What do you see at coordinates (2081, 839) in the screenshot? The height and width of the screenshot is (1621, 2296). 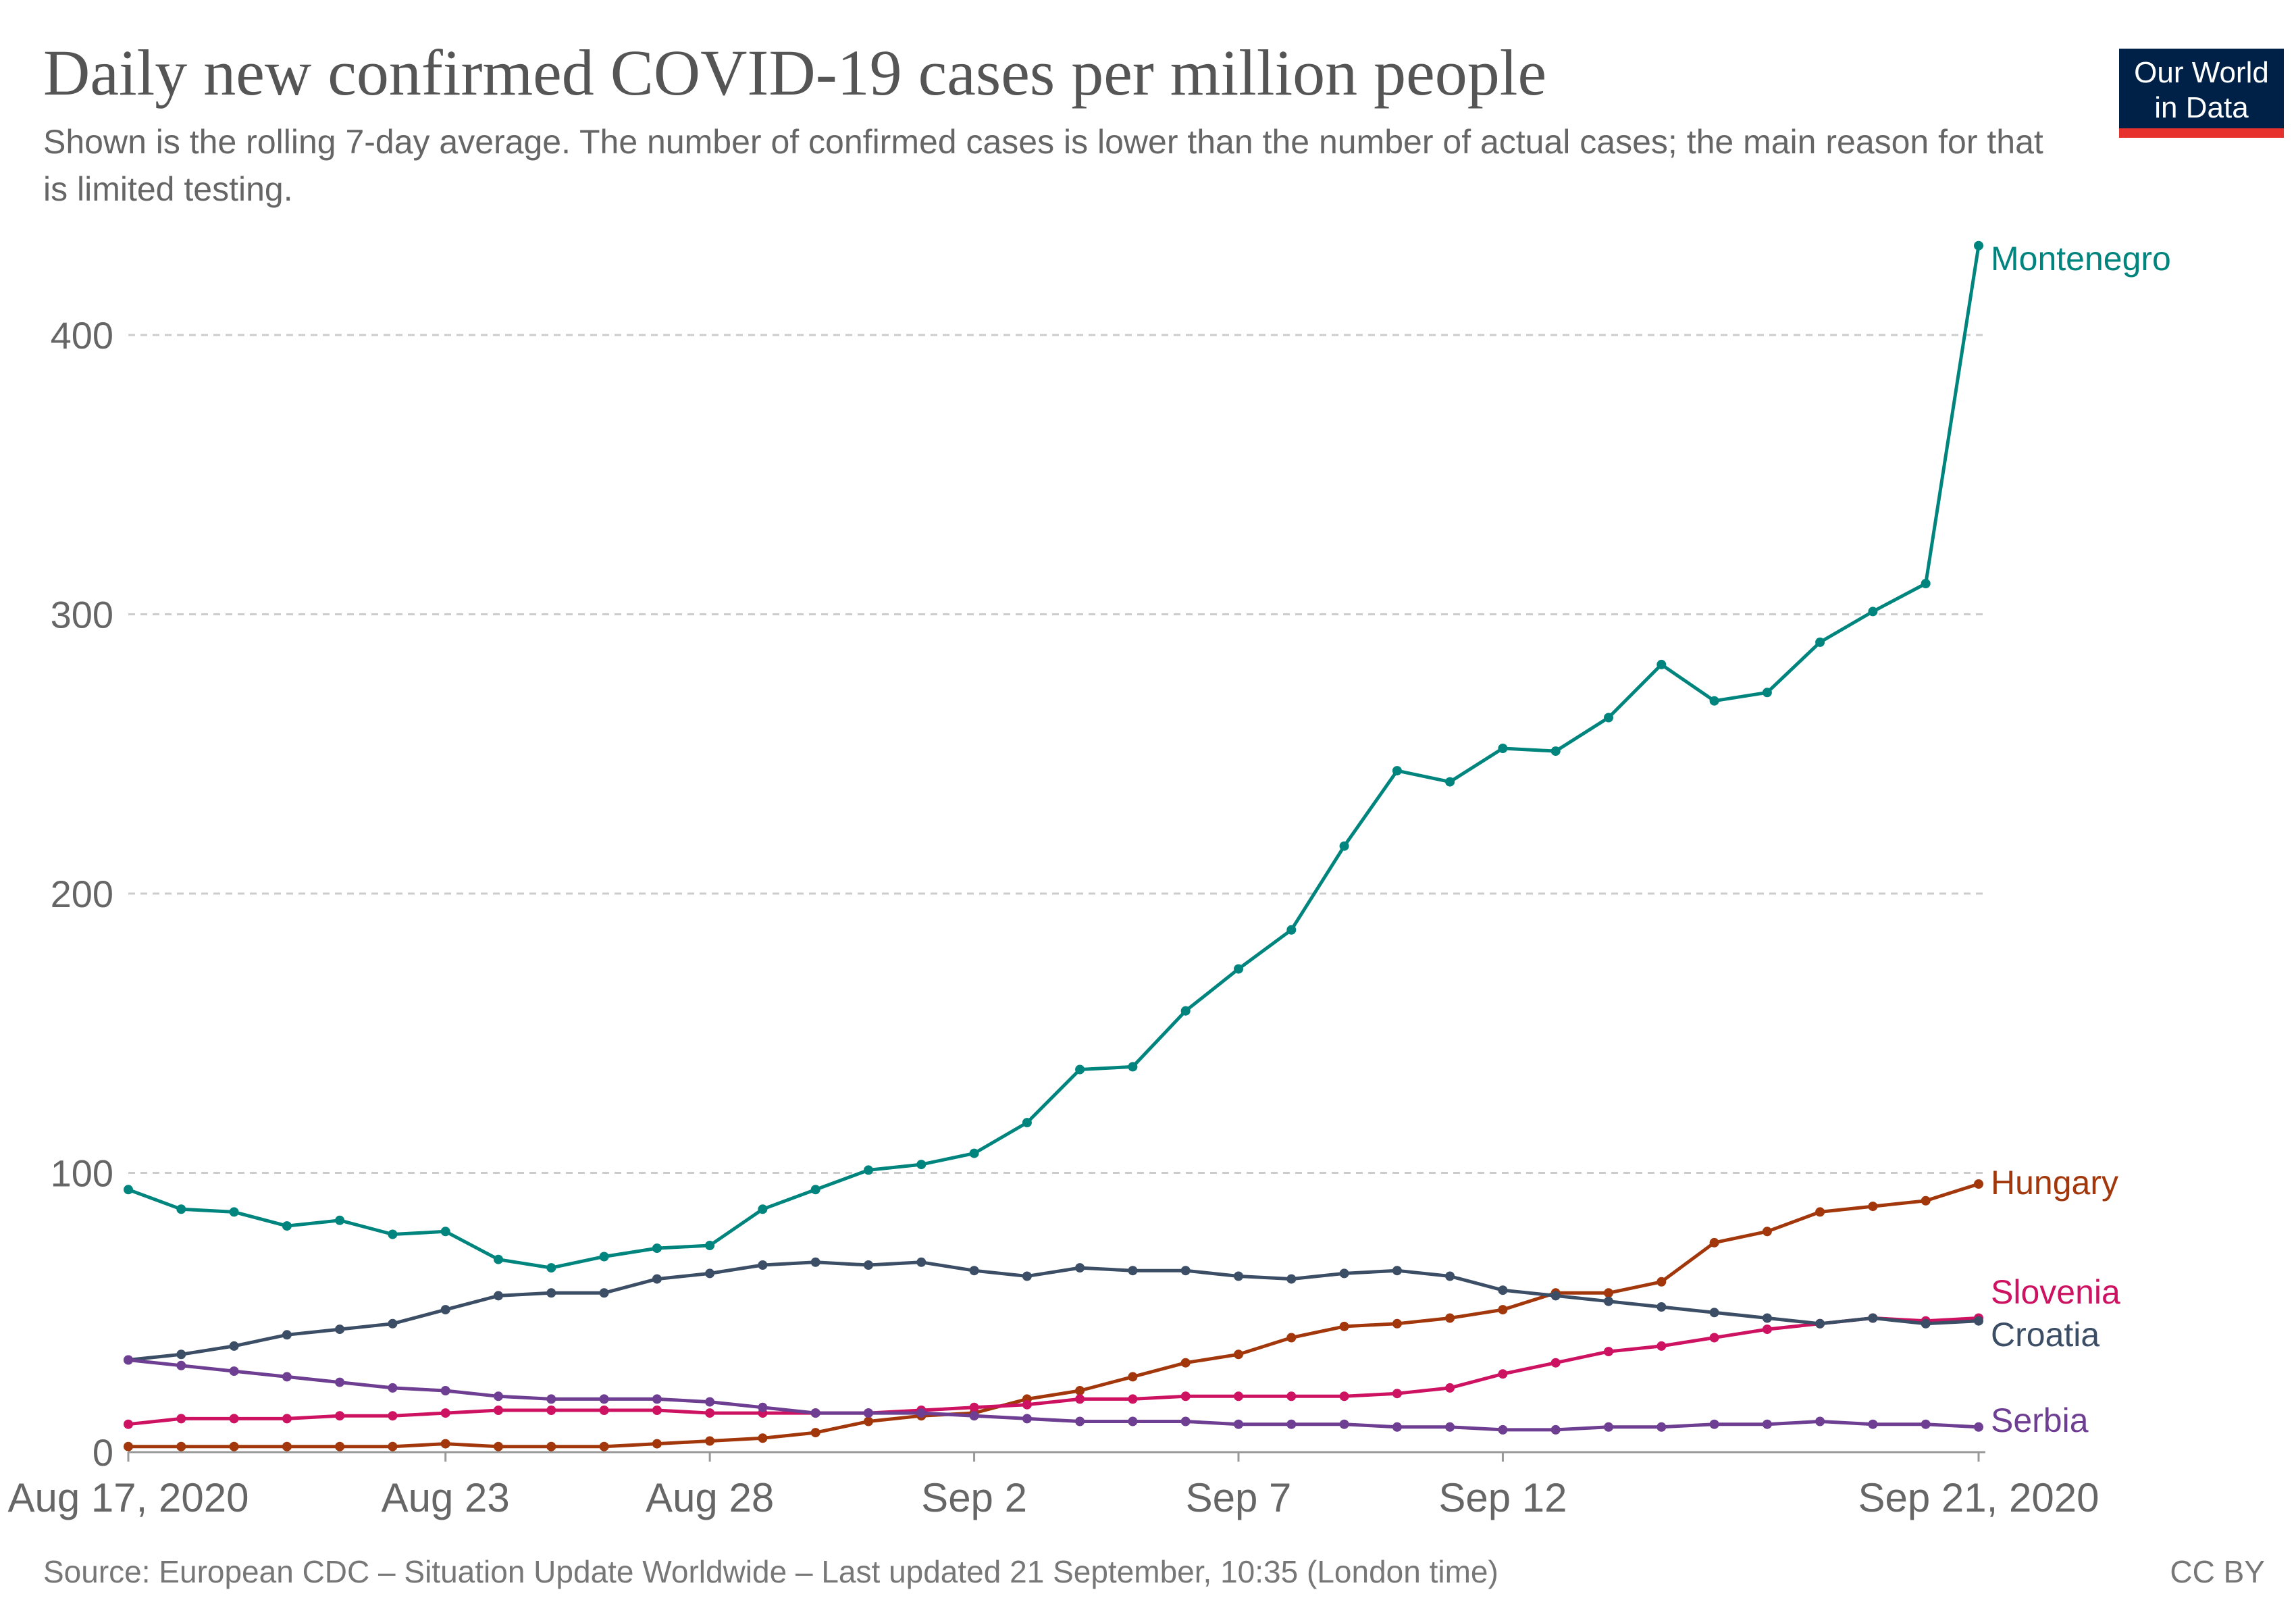 I see `series-labels: Montenegro Hungary Slovenia Croatia Serbia` at bounding box center [2081, 839].